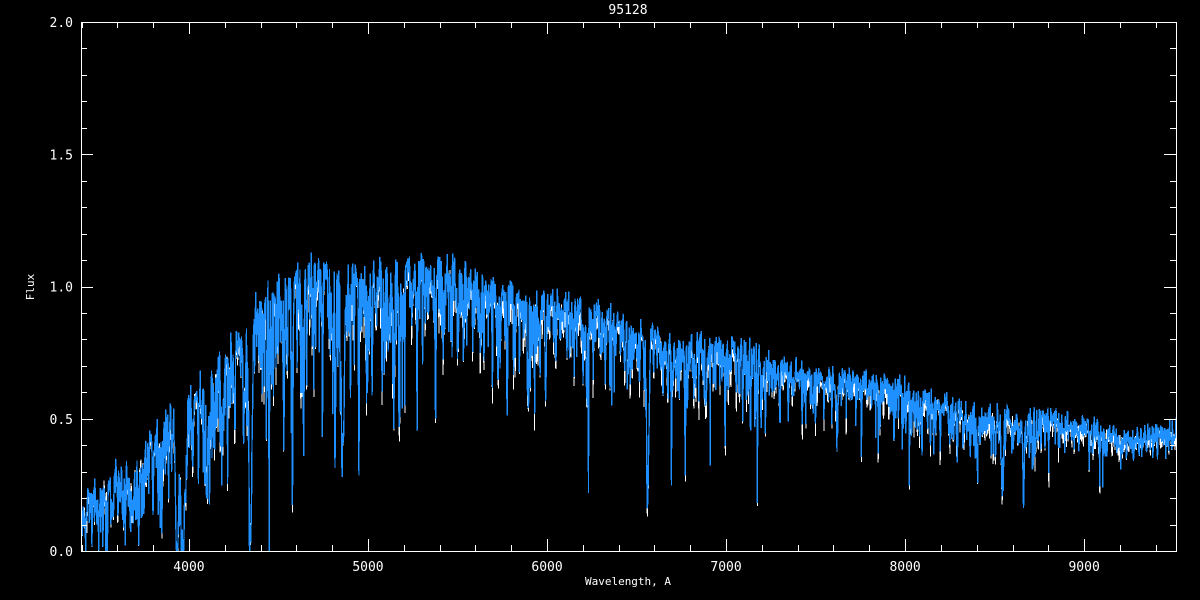 Image resolution: width=1200 pixels, height=600 pixels. Describe the element at coordinates (61, 23) in the screenshot. I see `y-tick-label: 2.0` at that location.